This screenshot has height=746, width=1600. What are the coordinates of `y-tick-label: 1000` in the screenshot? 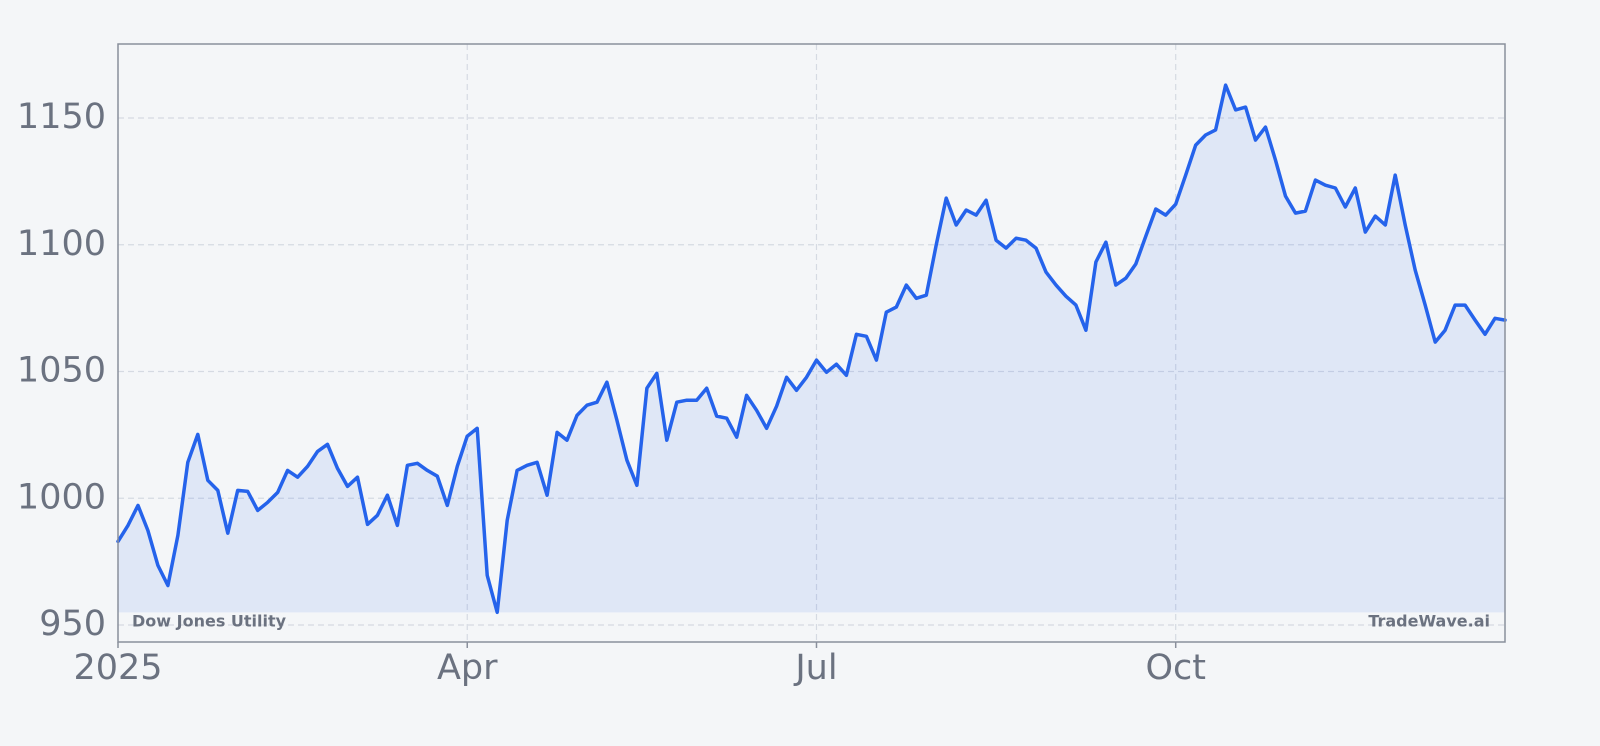 It's located at (61, 497).